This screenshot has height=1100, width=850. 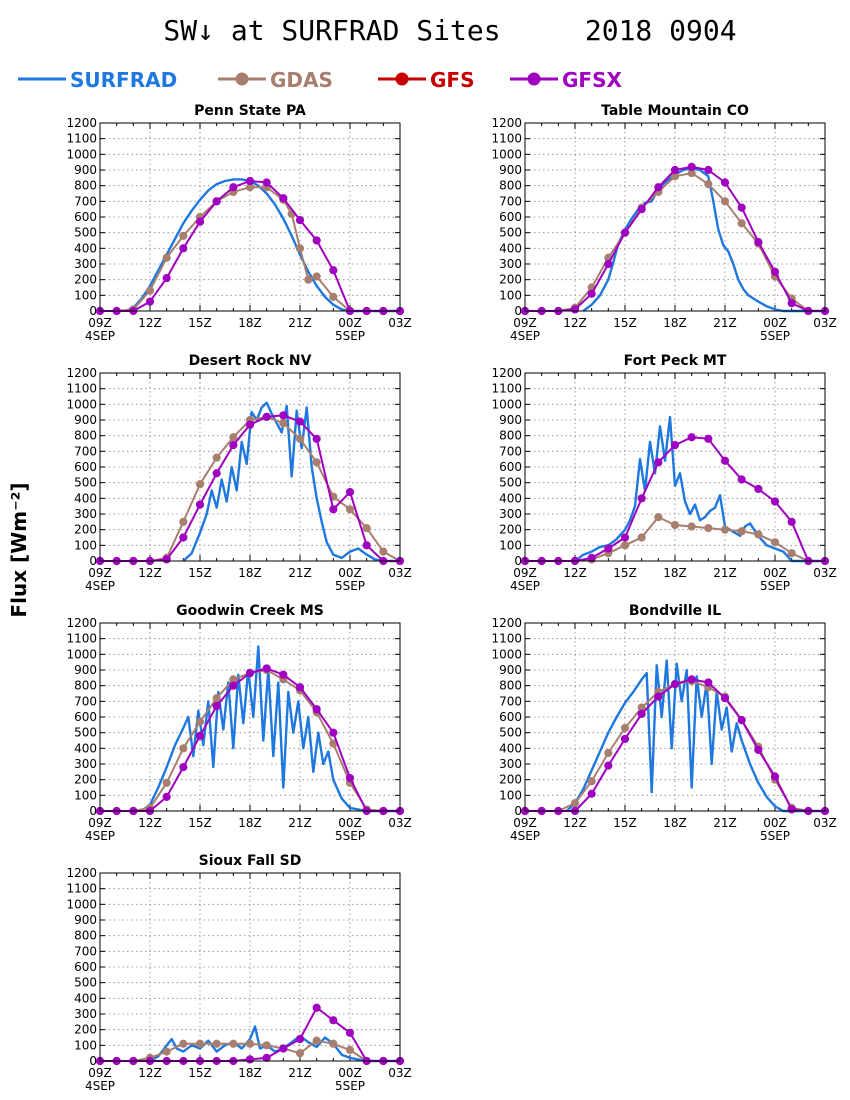 I want to click on x-tick-label: 03Z, so click(x=825, y=573).